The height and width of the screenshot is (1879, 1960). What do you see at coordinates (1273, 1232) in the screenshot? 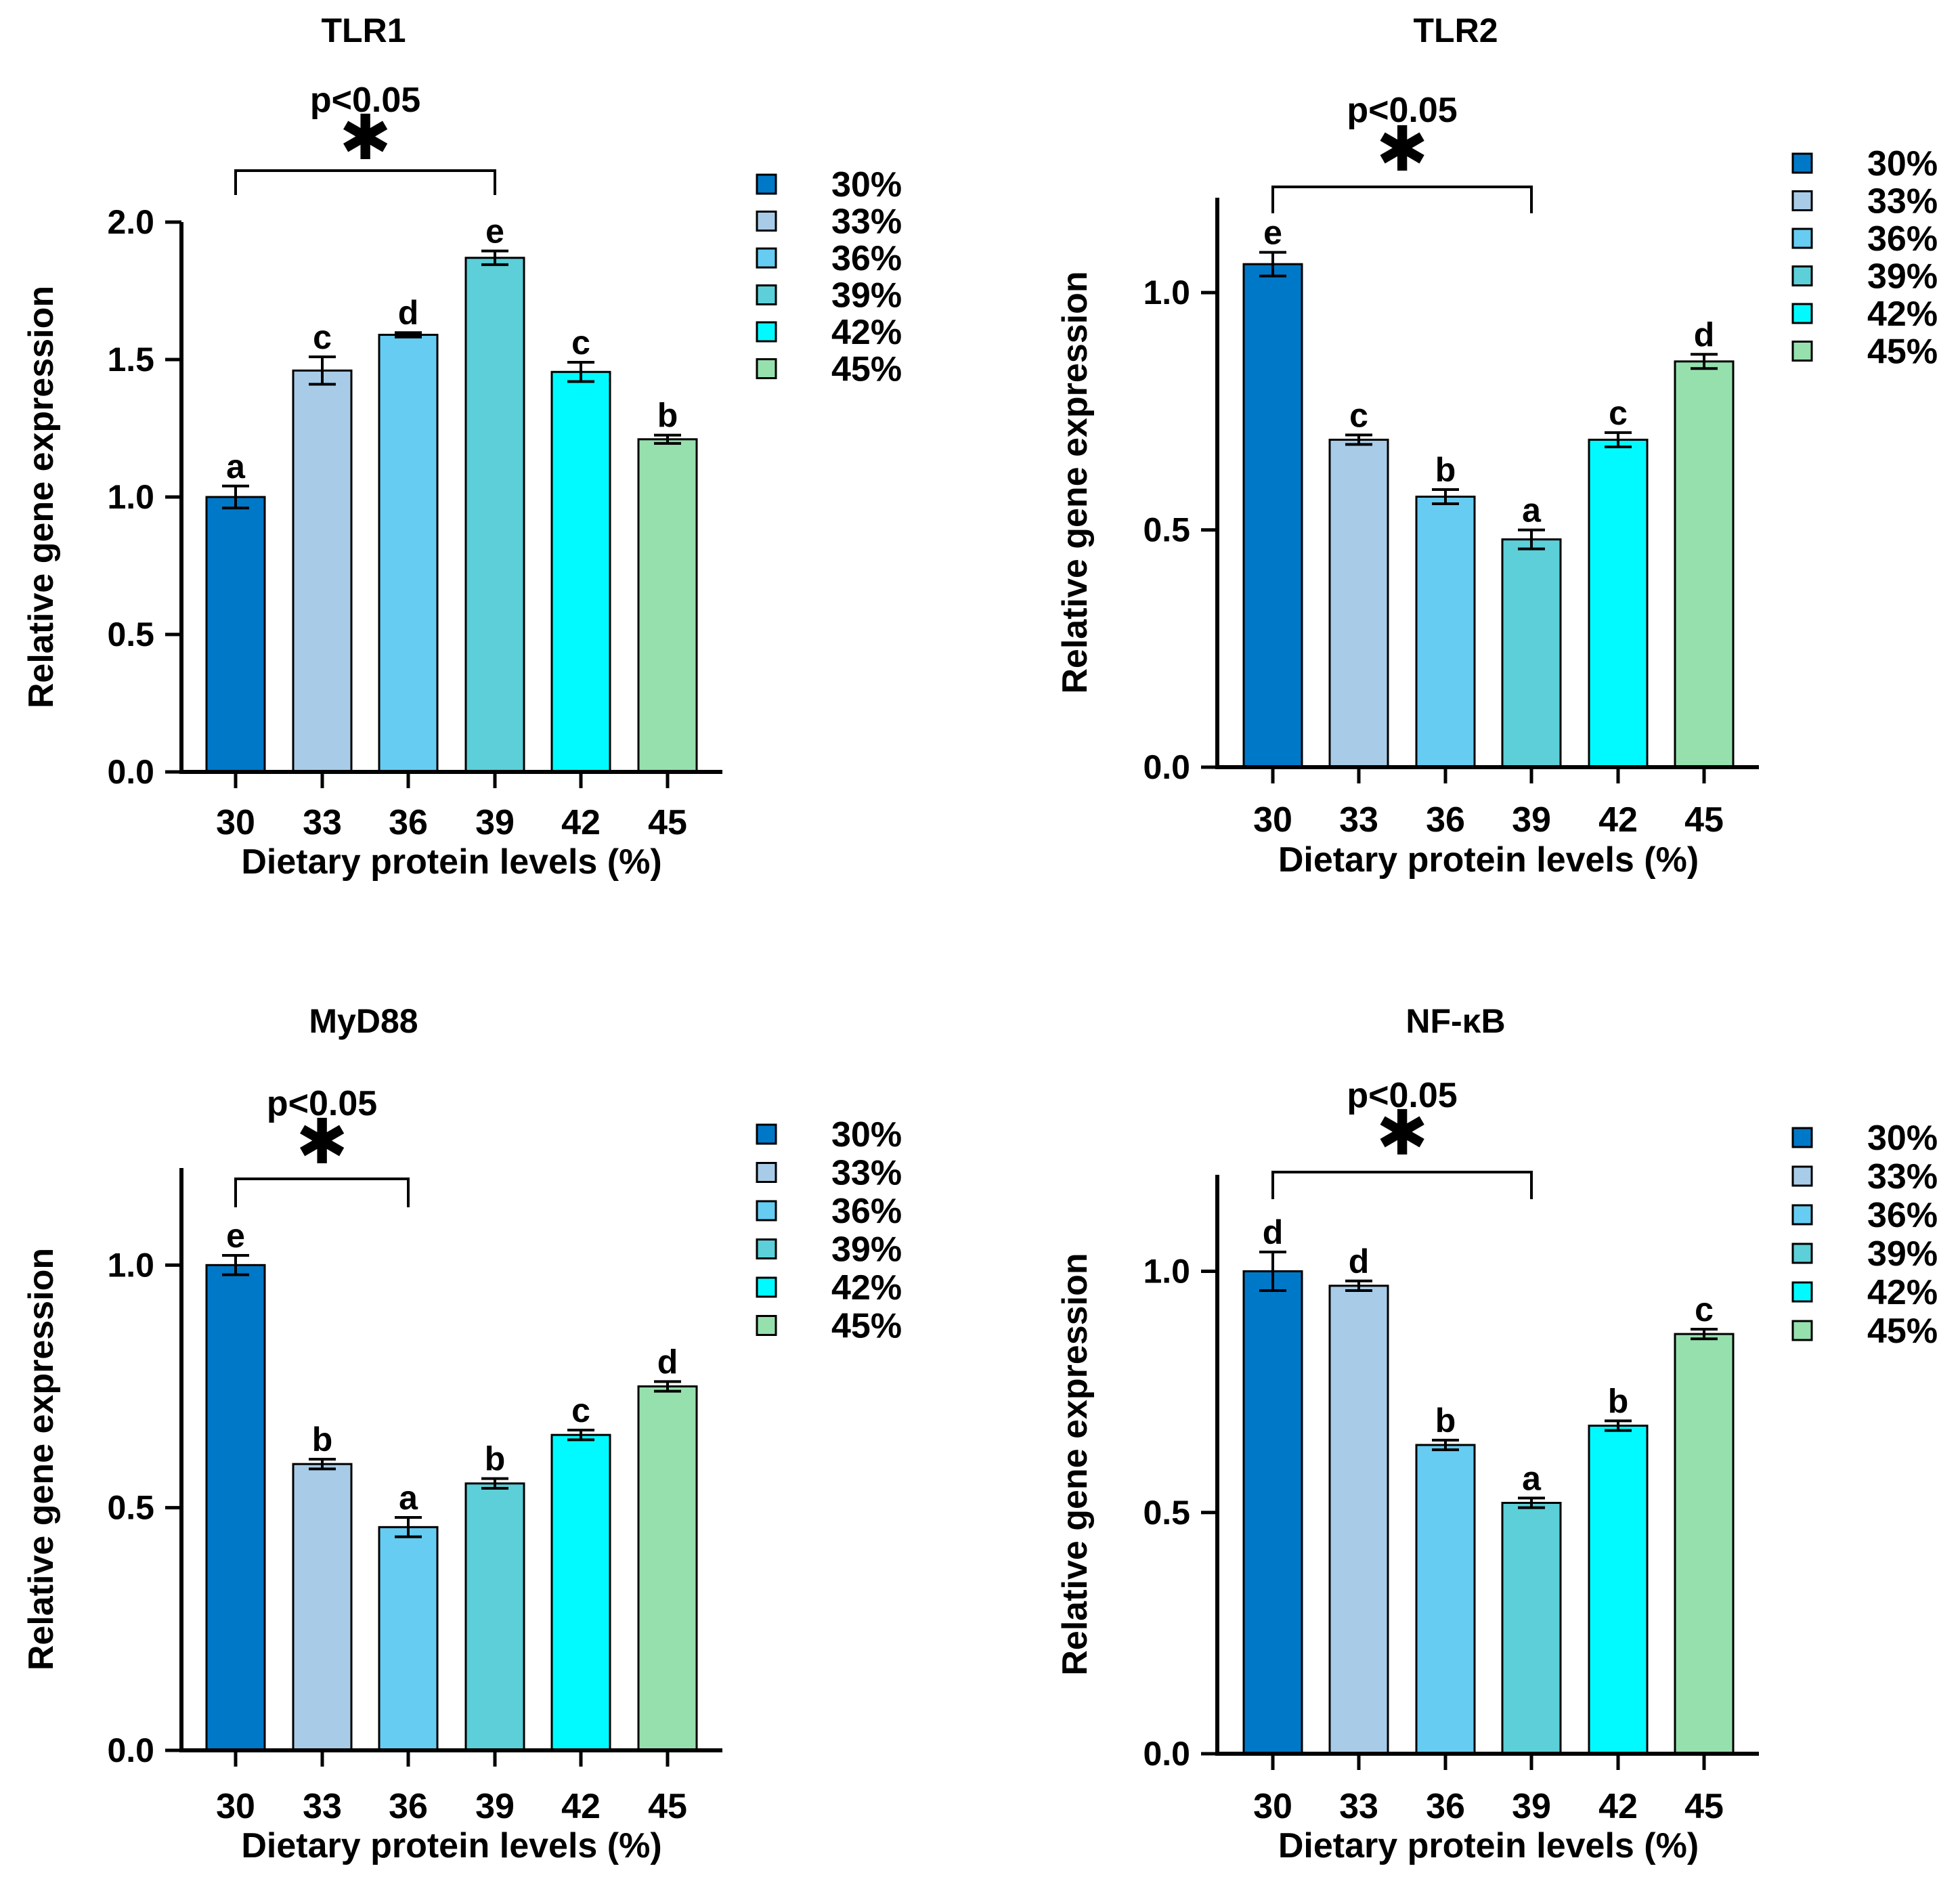
I see `significance-letter-30: d` at bounding box center [1273, 1232].